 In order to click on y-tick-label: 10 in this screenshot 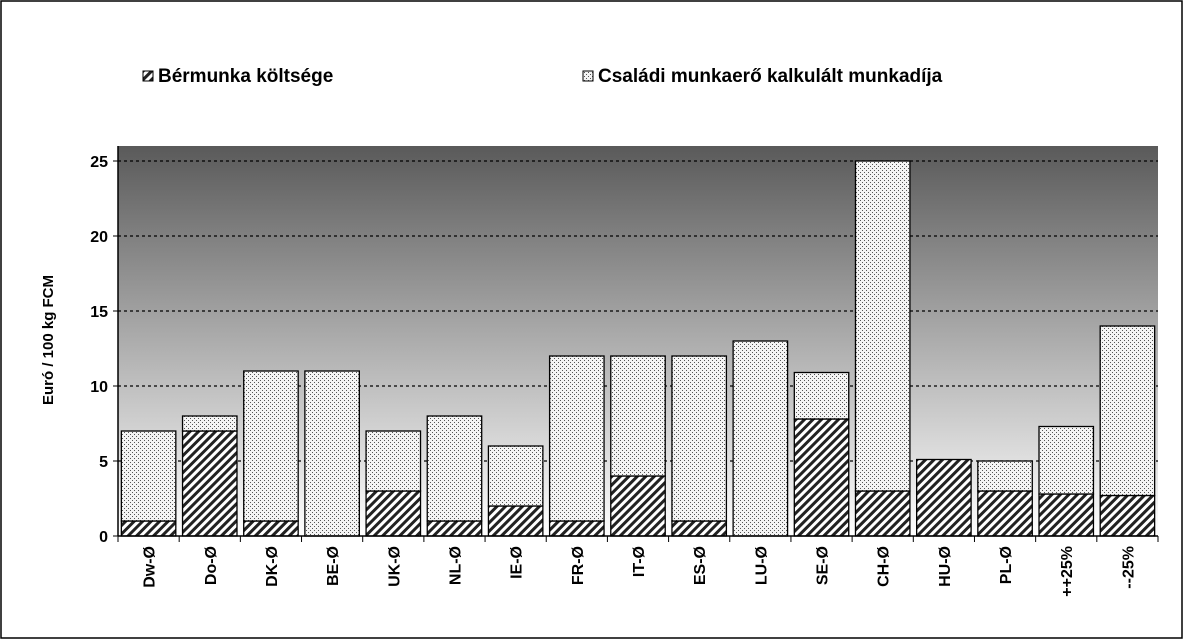, I will do `click(99, 387)`.